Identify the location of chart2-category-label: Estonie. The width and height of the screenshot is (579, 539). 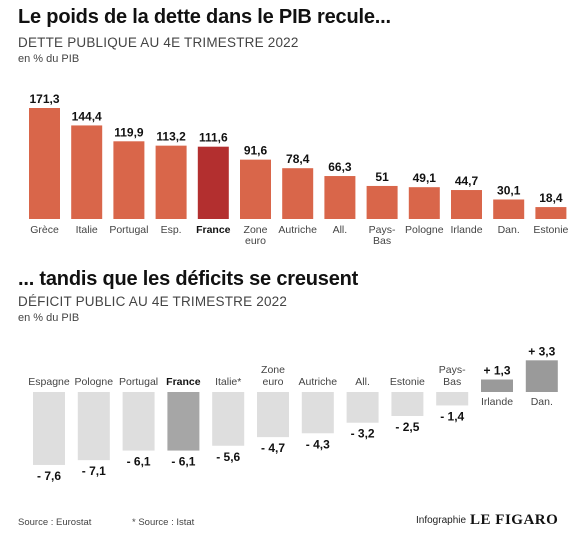
(407, 382).